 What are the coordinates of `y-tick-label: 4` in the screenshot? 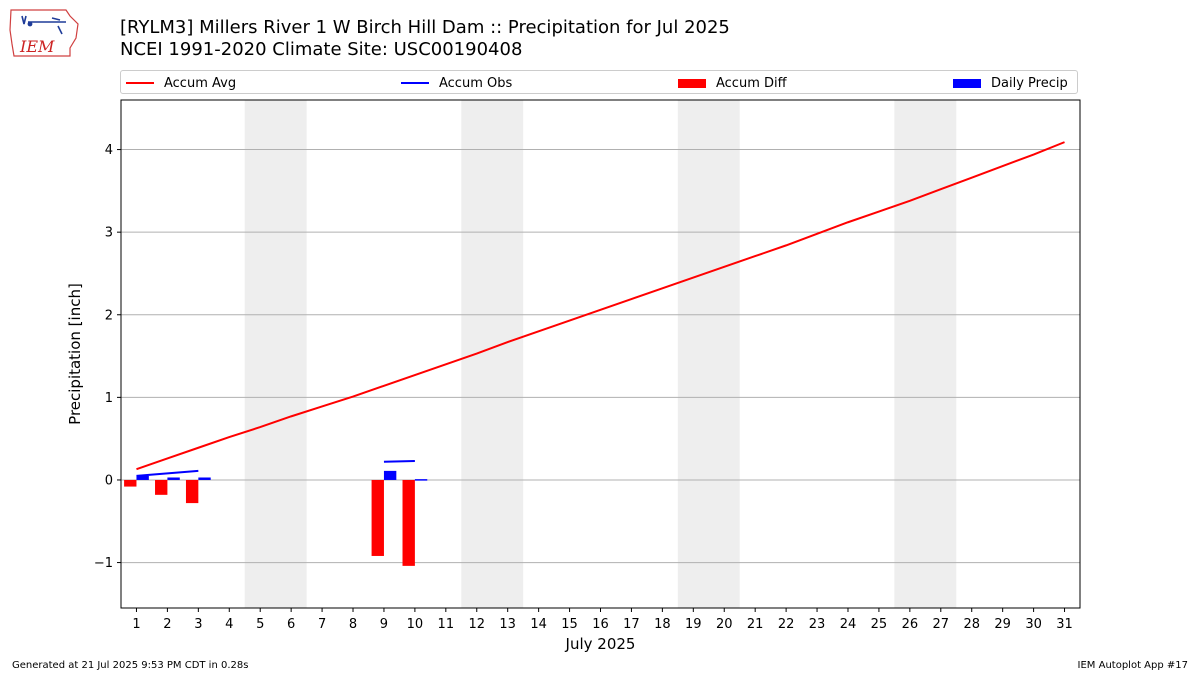 It's located at (109, 150).